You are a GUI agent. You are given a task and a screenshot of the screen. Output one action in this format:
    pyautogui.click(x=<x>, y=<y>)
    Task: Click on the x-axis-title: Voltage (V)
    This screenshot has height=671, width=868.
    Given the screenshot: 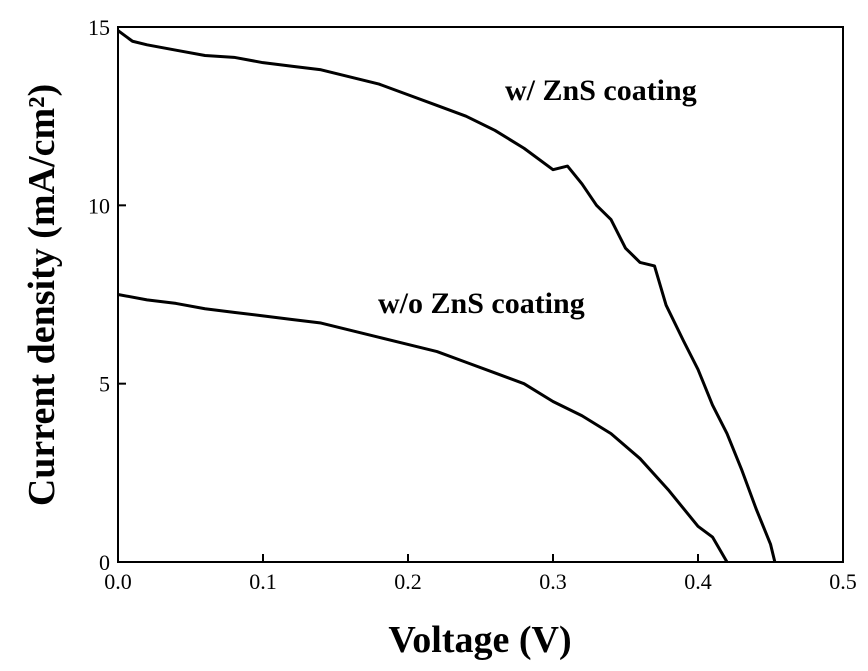 What is the action you would take?
    pyautogui.click(x=479, y=640)
    